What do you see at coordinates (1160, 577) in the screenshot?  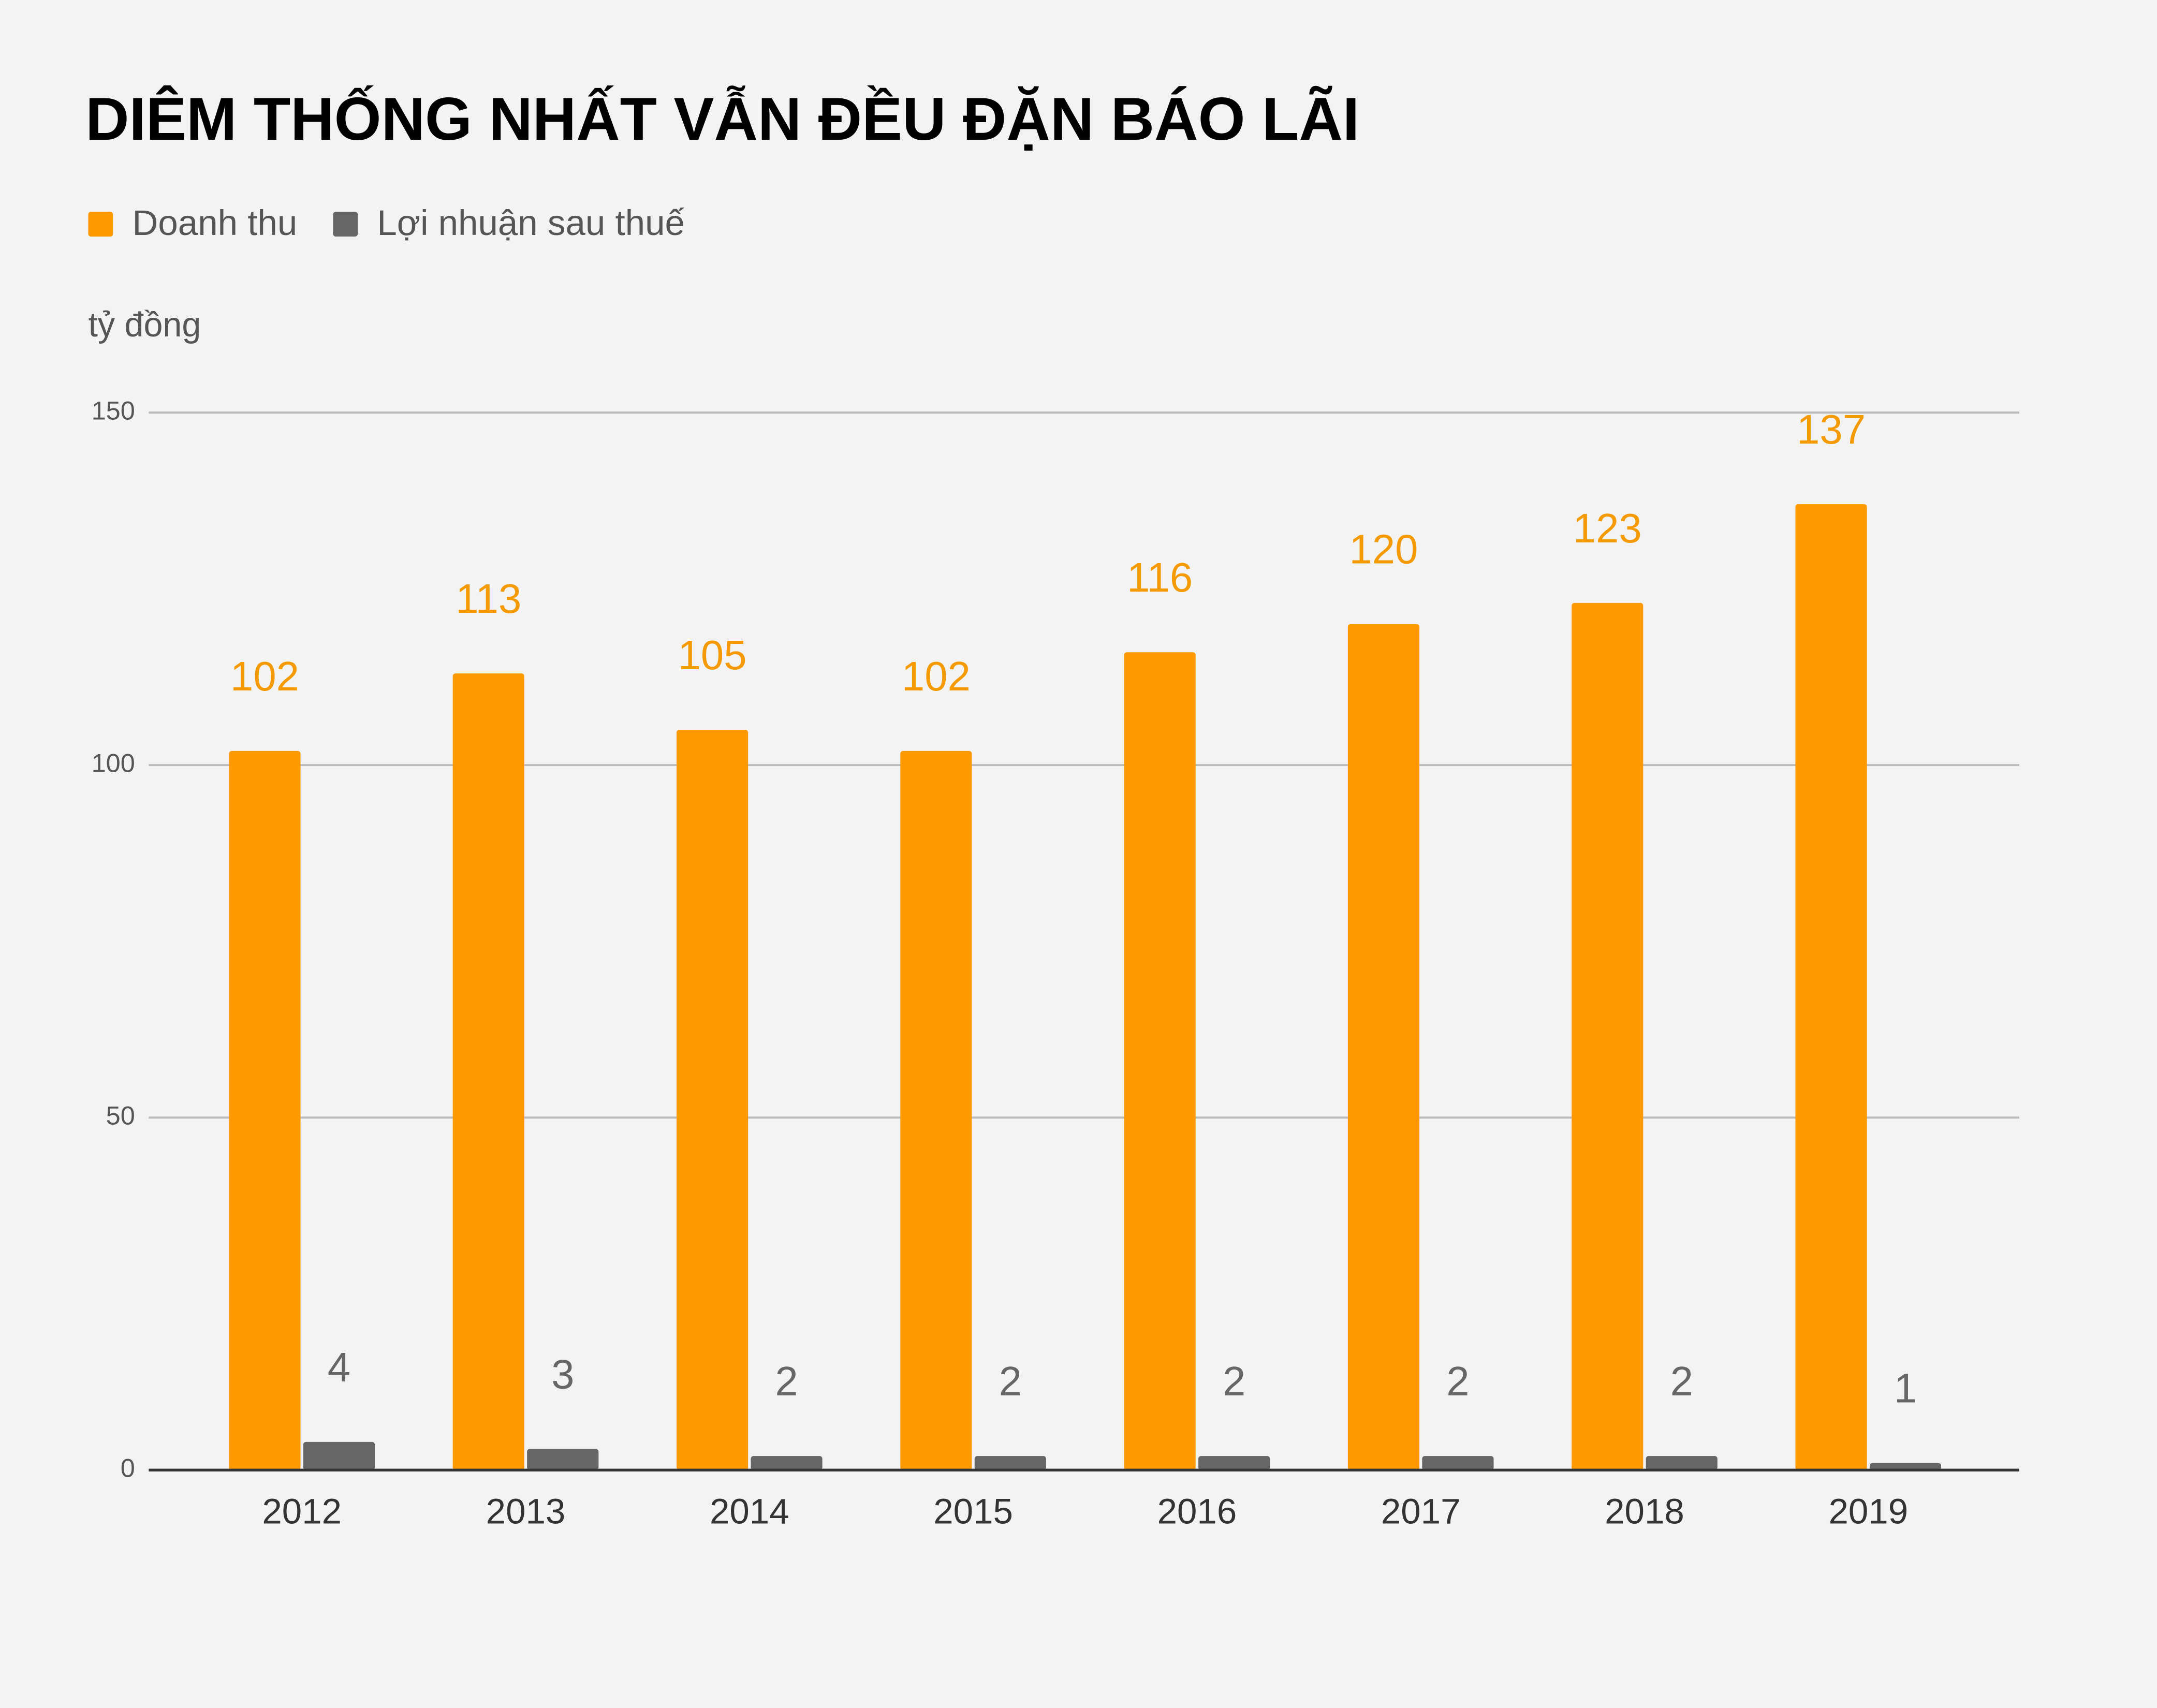 I see `data-label: 116` at bounding box center [1160, 577].